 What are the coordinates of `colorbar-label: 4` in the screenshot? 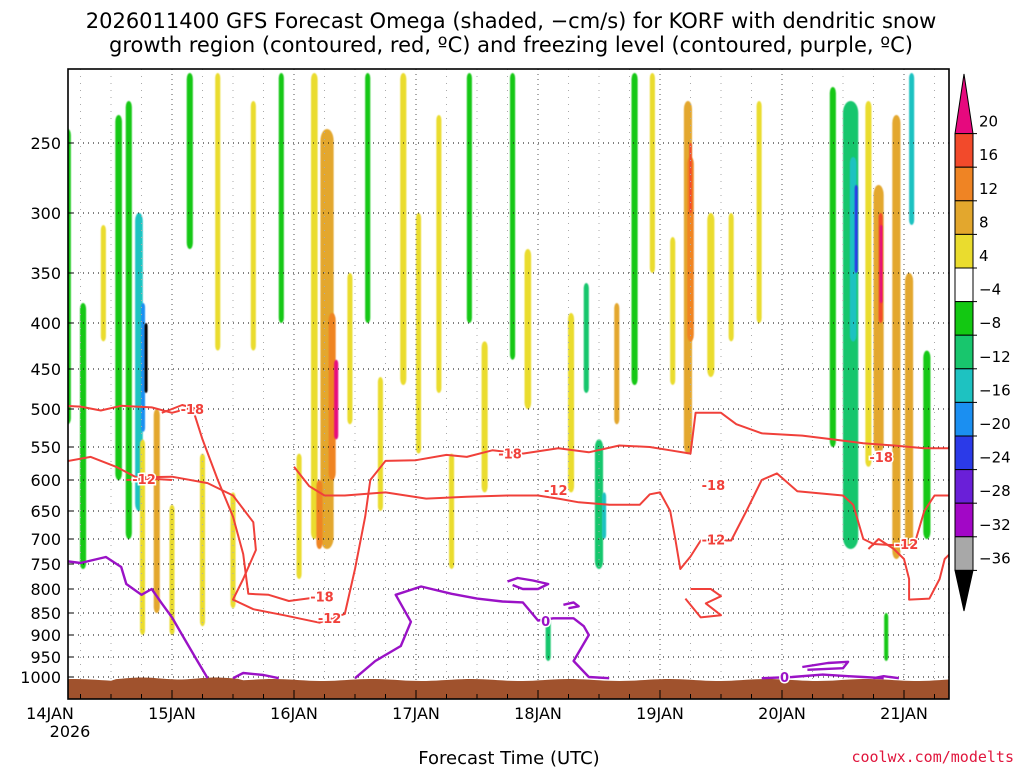 It's located at (984, 256).